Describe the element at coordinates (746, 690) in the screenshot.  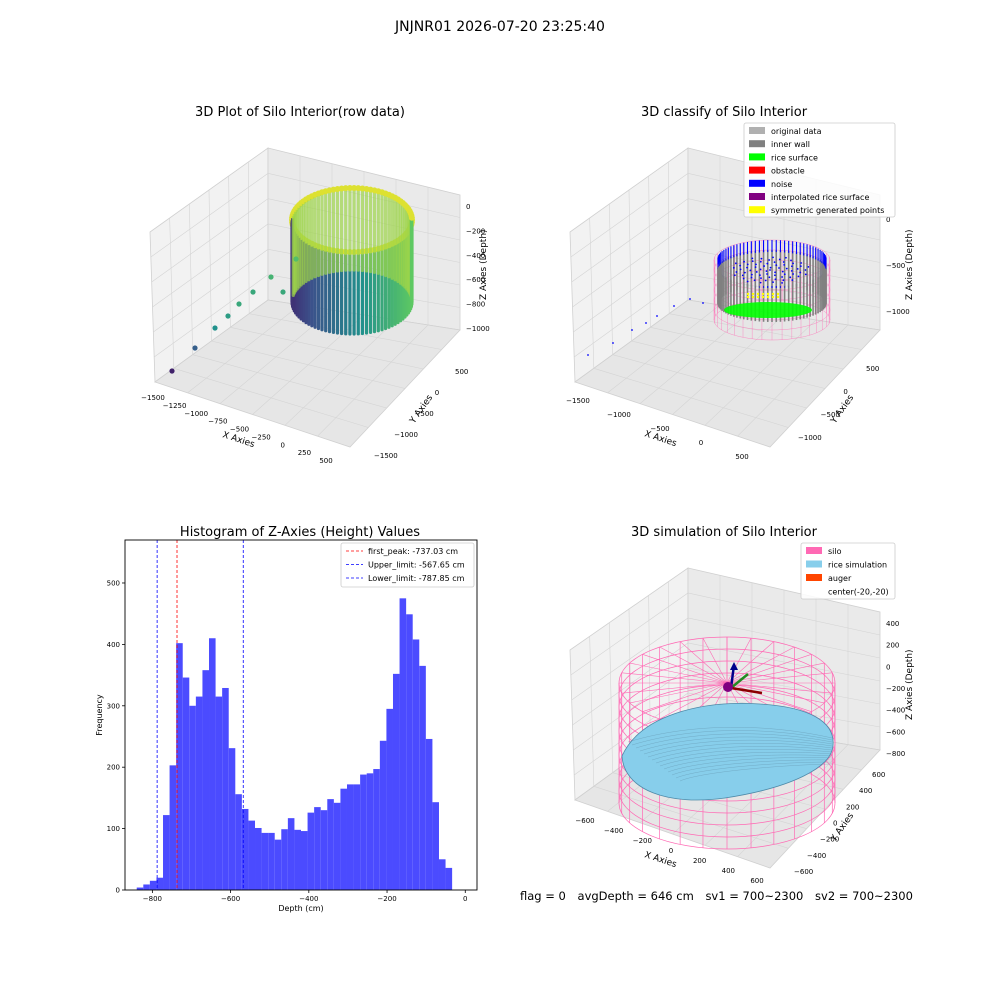
I see `auger-arrow-x` at that location.